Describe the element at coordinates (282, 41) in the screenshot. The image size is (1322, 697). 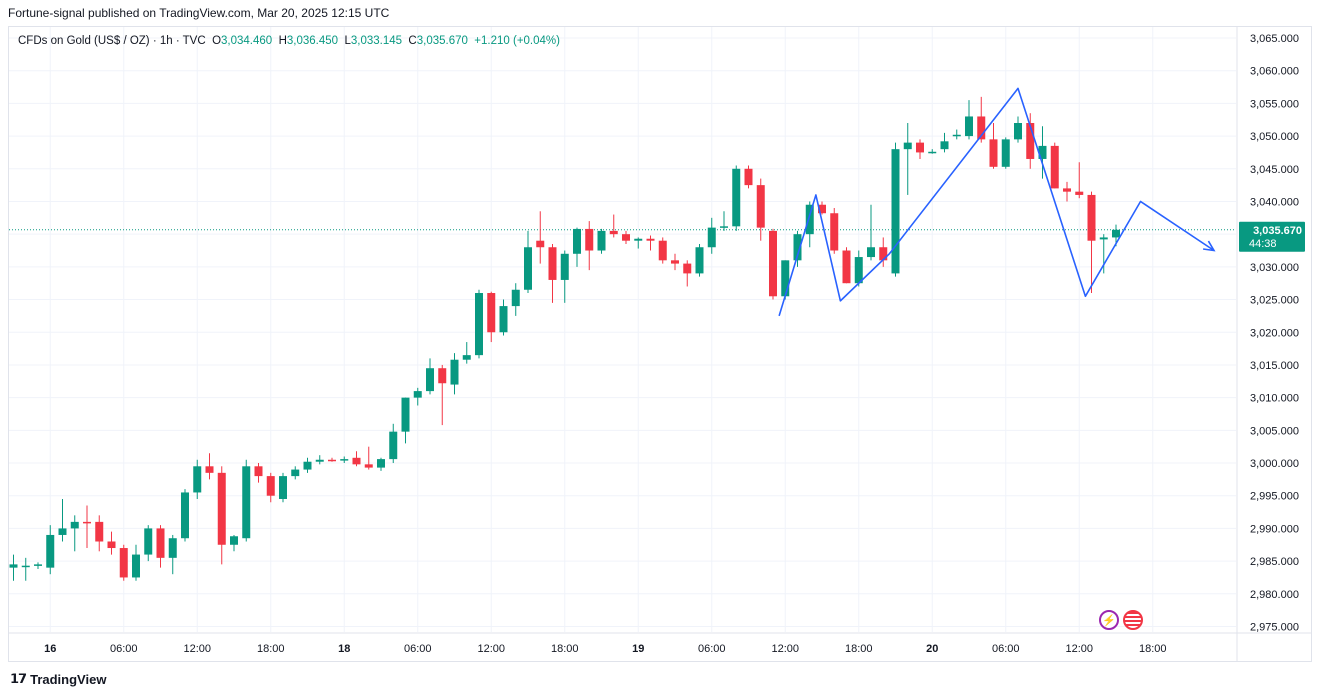
I see `high-label: H` at that location.